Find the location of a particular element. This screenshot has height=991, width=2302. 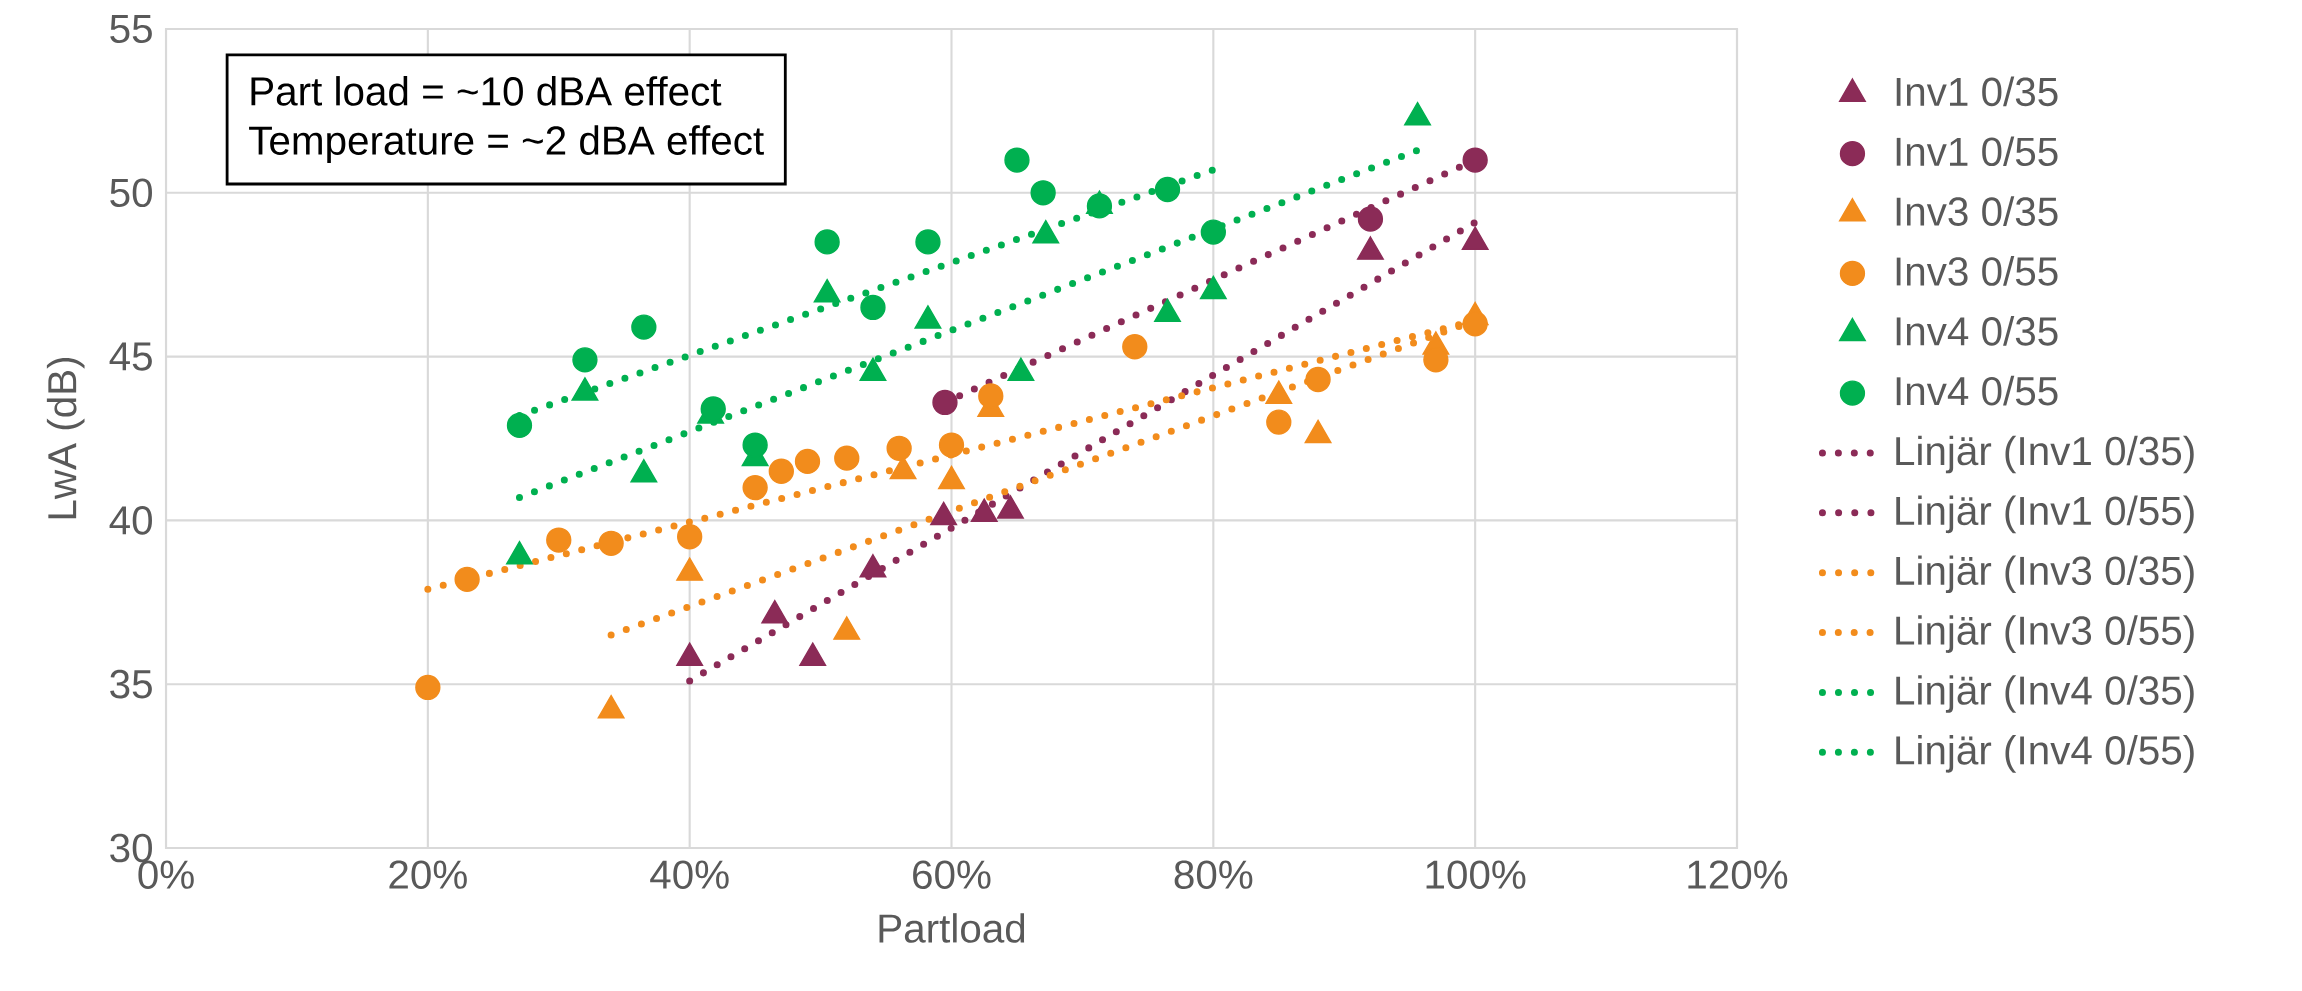

y-tick-label: 55 is located at coordinates (131, 29).